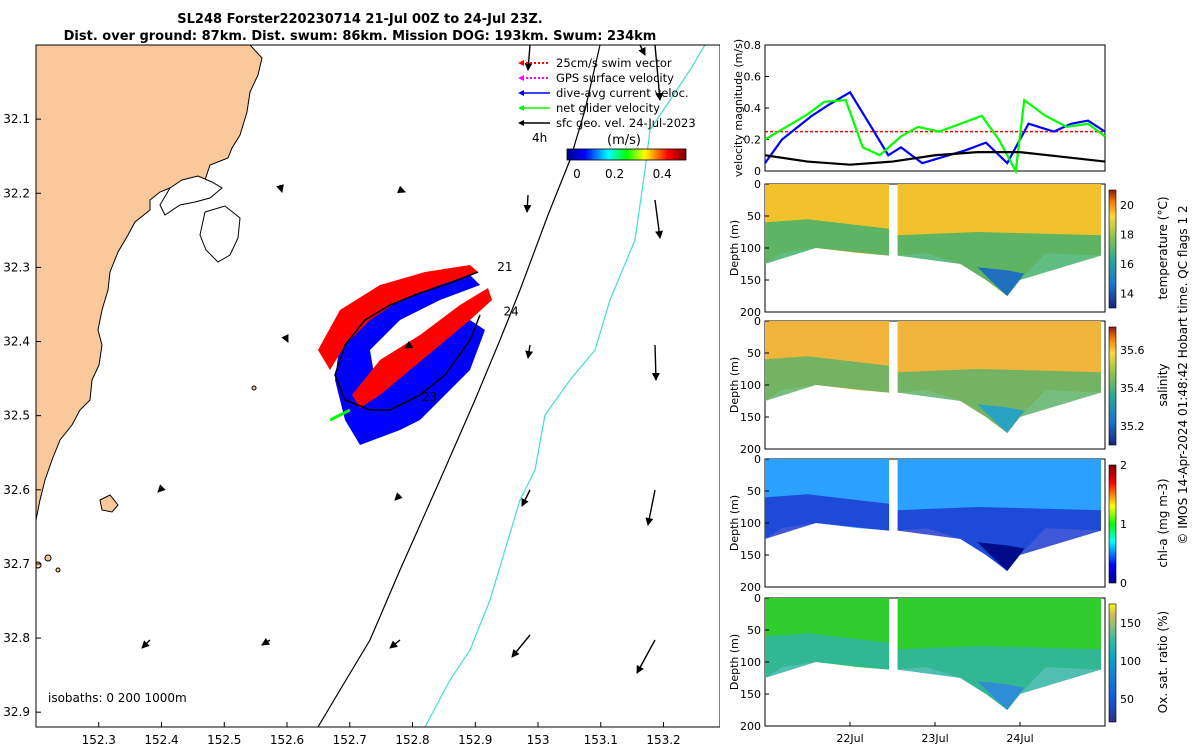 The height and width of the screenshot is (750, 1200). I want to click on temperature-colorbar-tick-label-0: 14, so click(1127, 293).